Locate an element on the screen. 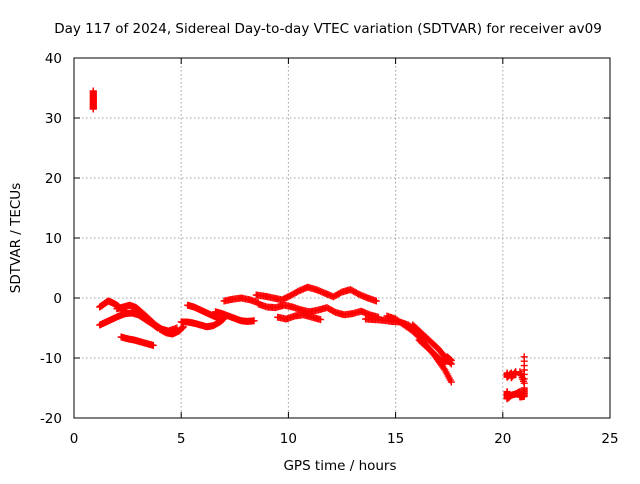 Image resolution: width=640 pixels, height=484 pixels. x-tick-label: 25 is located at coordinates (609, 439).